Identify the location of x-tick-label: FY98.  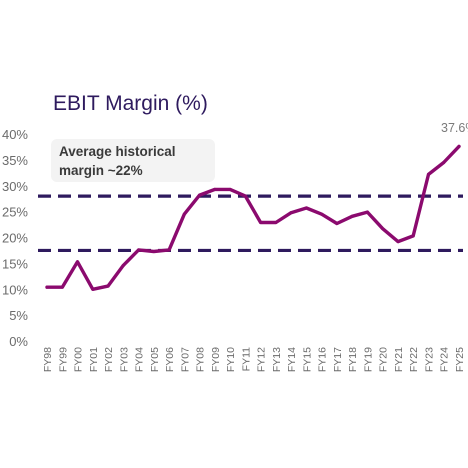
(48, 359).